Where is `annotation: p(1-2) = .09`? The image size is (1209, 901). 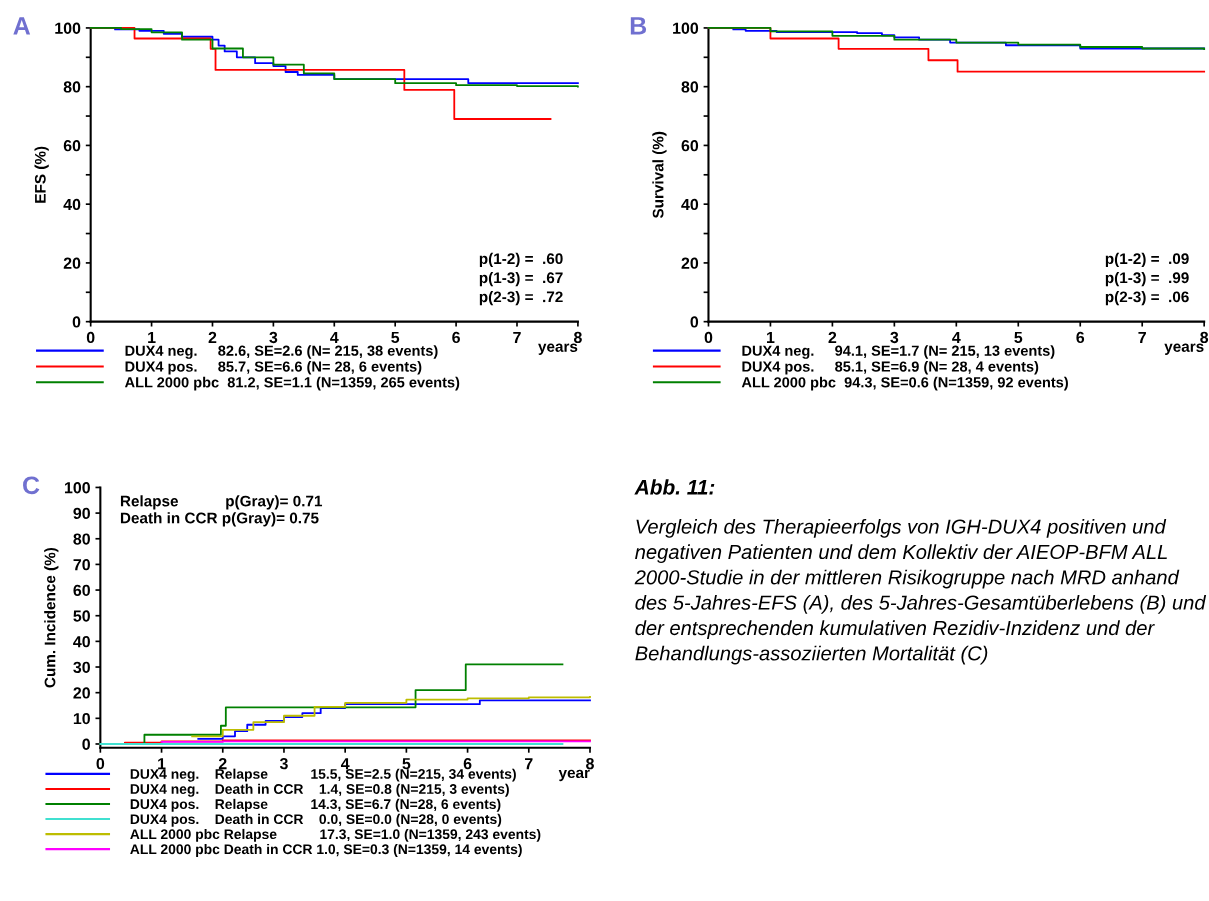 annotation: p(1-2) = .09 is located at coordinates (1147, 260).